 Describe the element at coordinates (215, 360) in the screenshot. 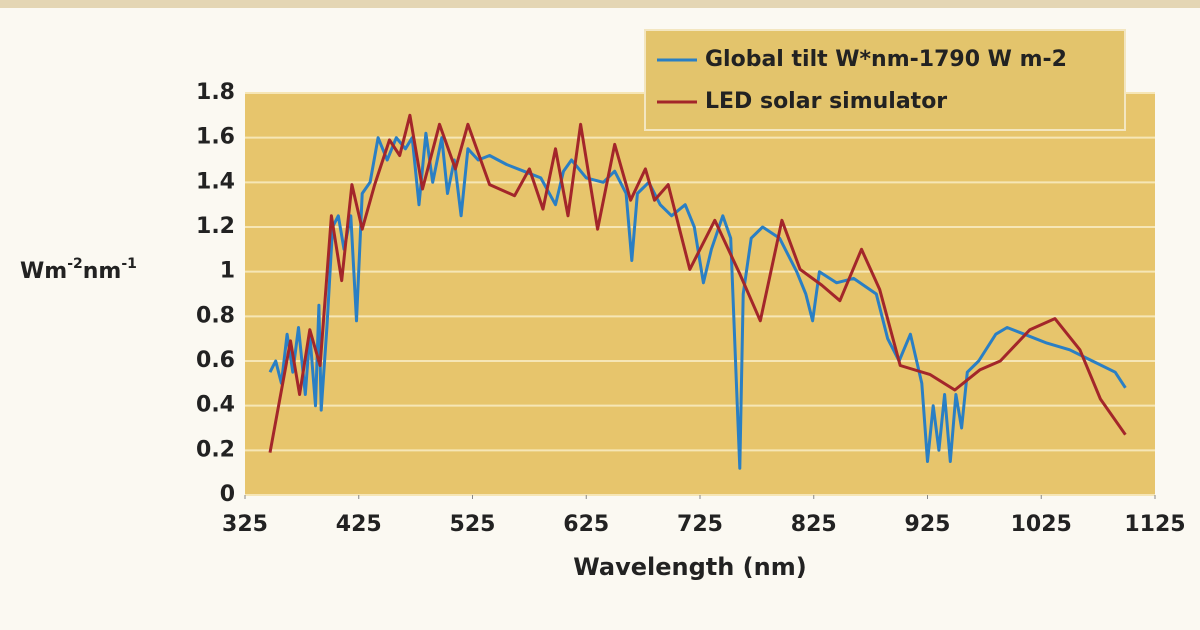

I see `y-tick-label: 0.6` at that location.